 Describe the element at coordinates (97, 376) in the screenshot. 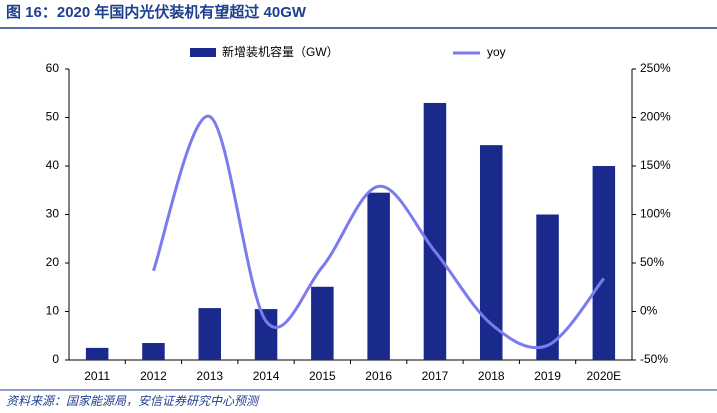

I see `x-tick-label: 2011` at that location.